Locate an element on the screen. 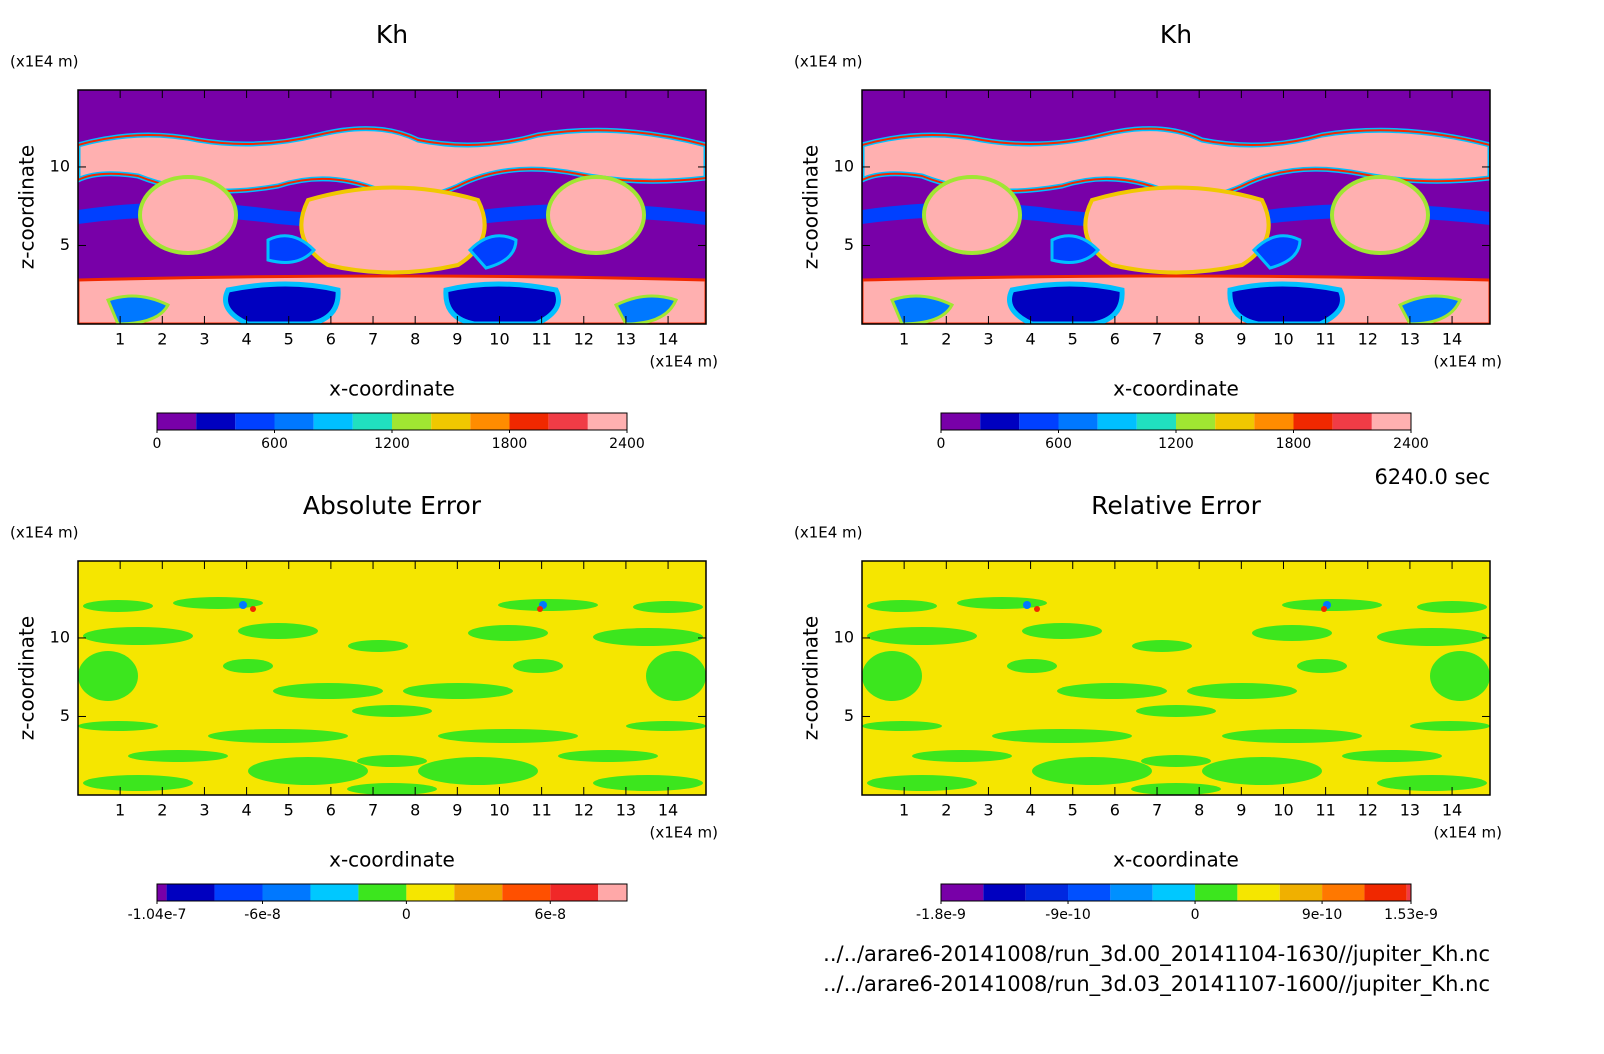 The height and width of the screenshot is (1054, 1604). x-tick-label: 7 is located at coordinates (1157, 810).